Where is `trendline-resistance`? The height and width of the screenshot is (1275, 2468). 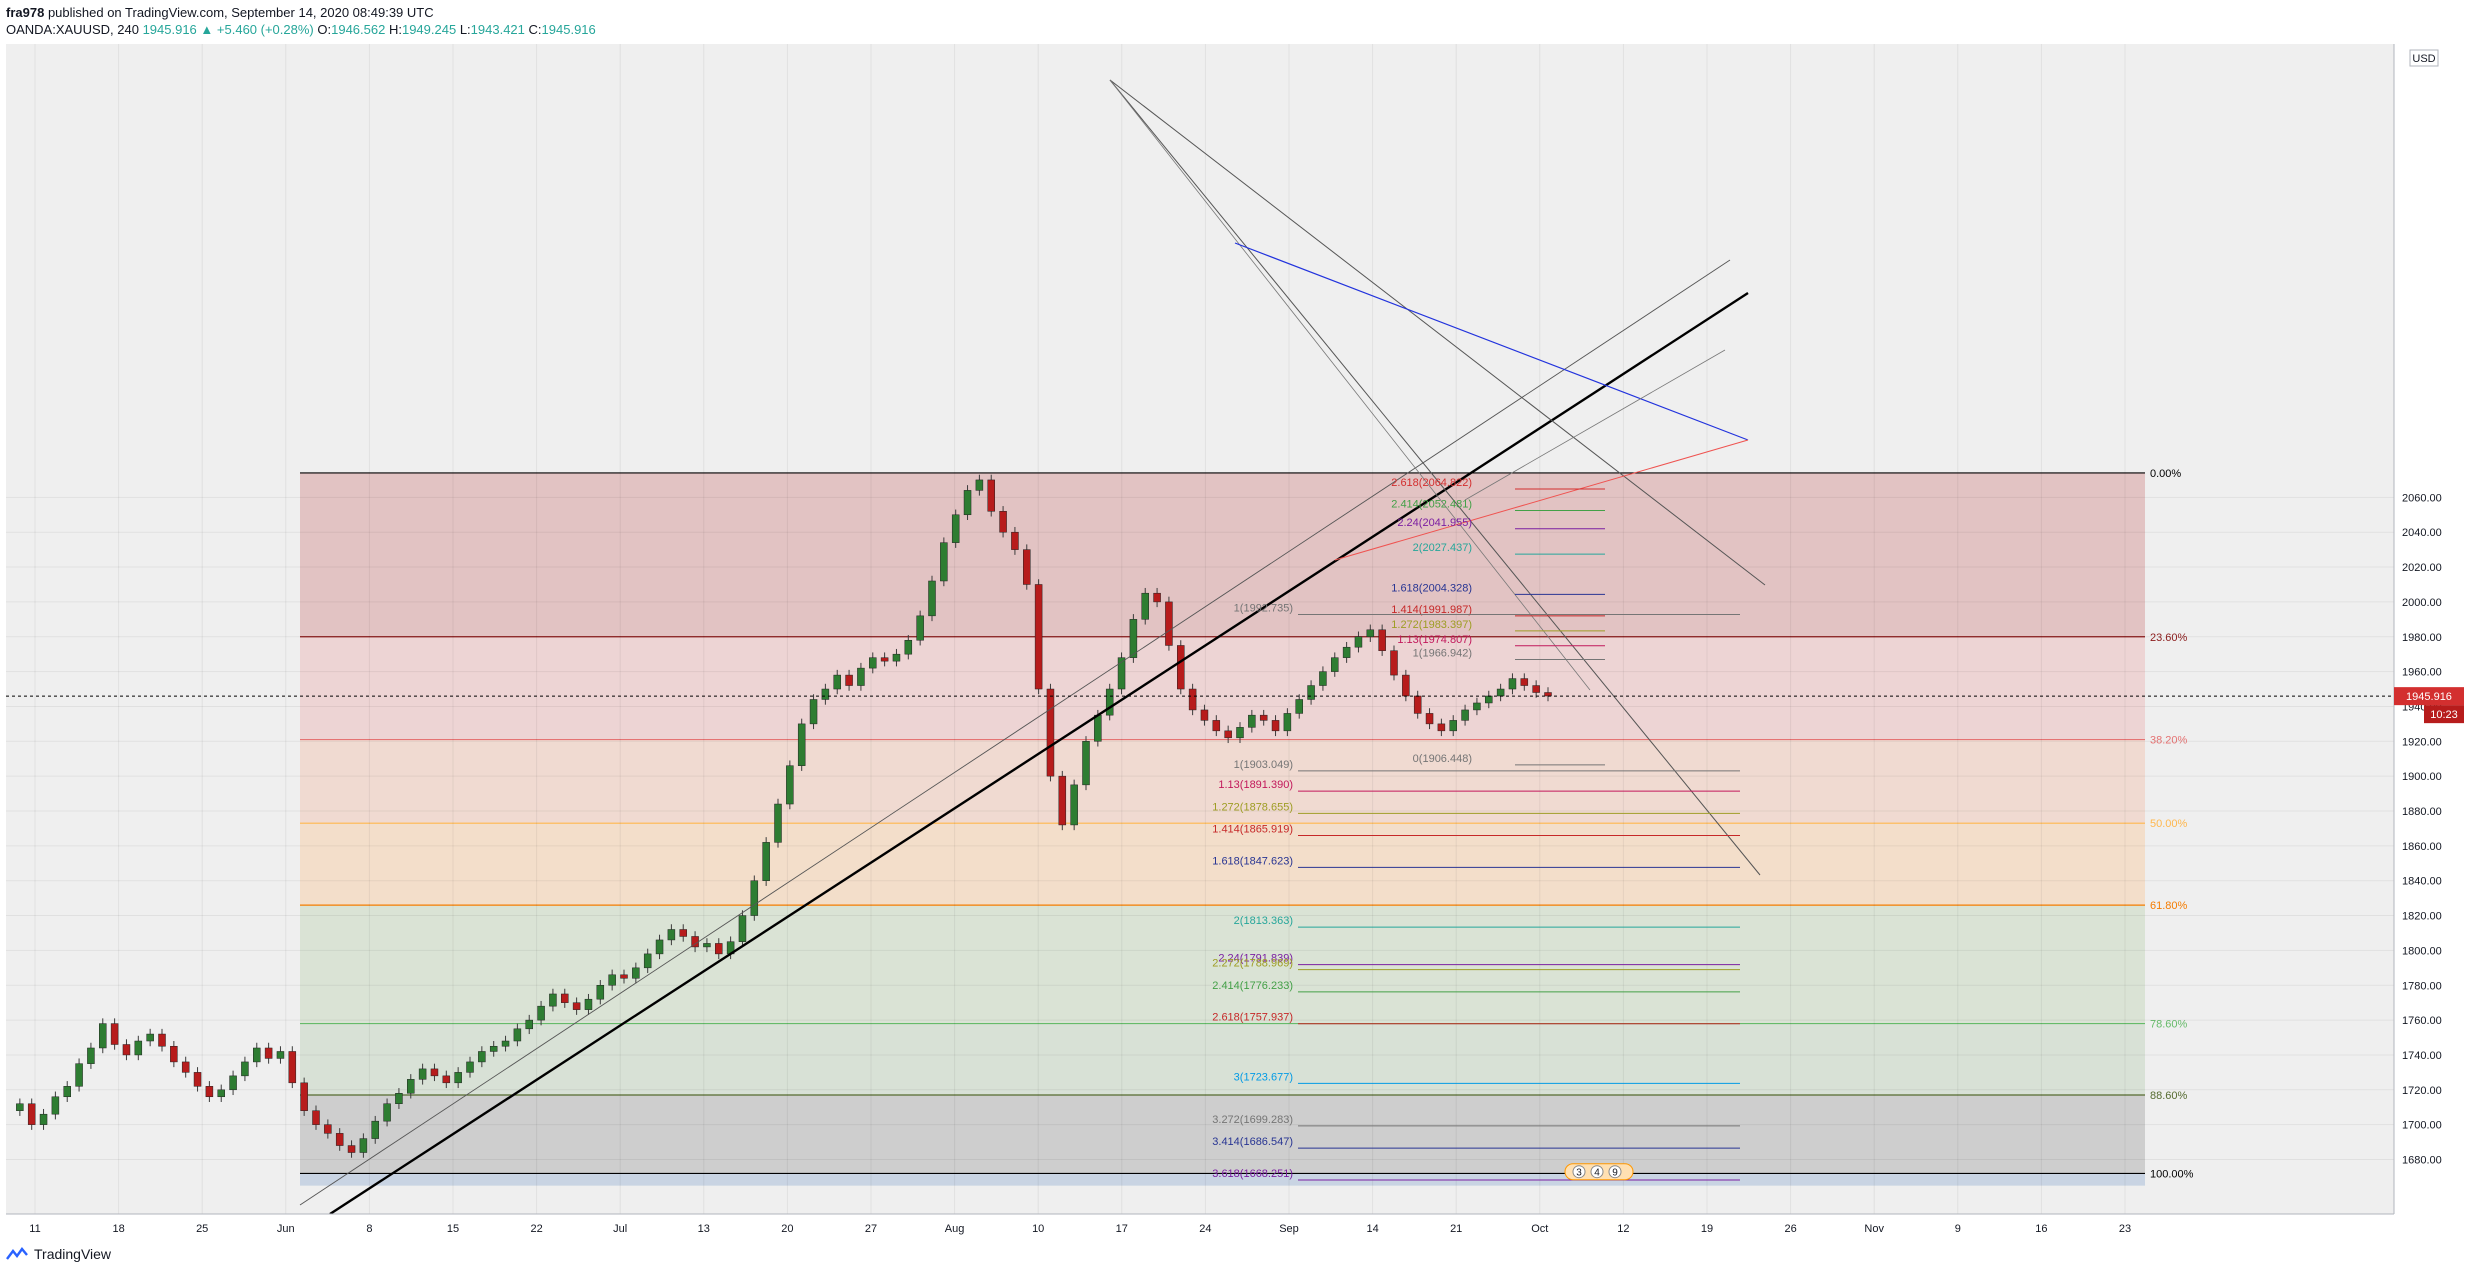 trendline-resistance is located at coordinates (1437, 332).